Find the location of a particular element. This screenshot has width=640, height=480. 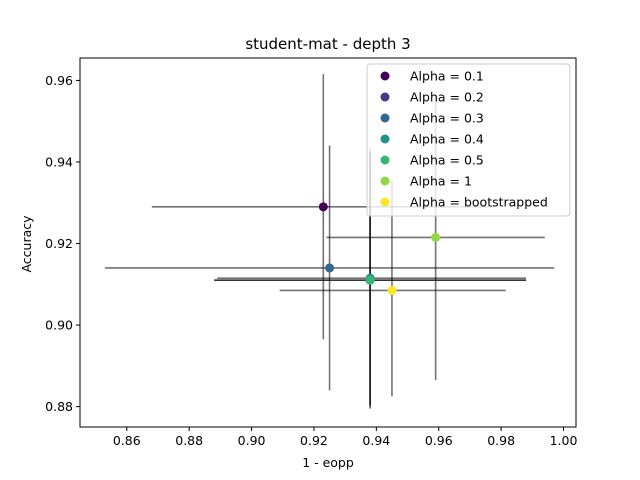

x-tick-label: 0.96 is located at coordinates (439, 440).